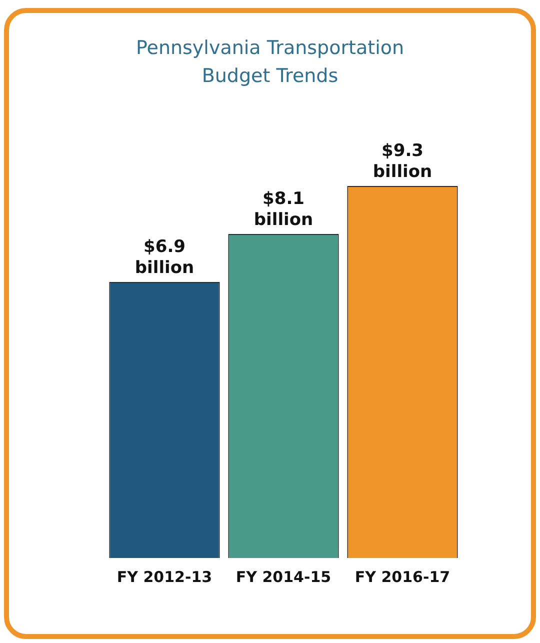 This screenshot has width=540, height=643. Describe the element at coordinates (270, 62) in the screenshot. I see `chart-title: Pennsylvania Transportation Budget Trends` at that location.